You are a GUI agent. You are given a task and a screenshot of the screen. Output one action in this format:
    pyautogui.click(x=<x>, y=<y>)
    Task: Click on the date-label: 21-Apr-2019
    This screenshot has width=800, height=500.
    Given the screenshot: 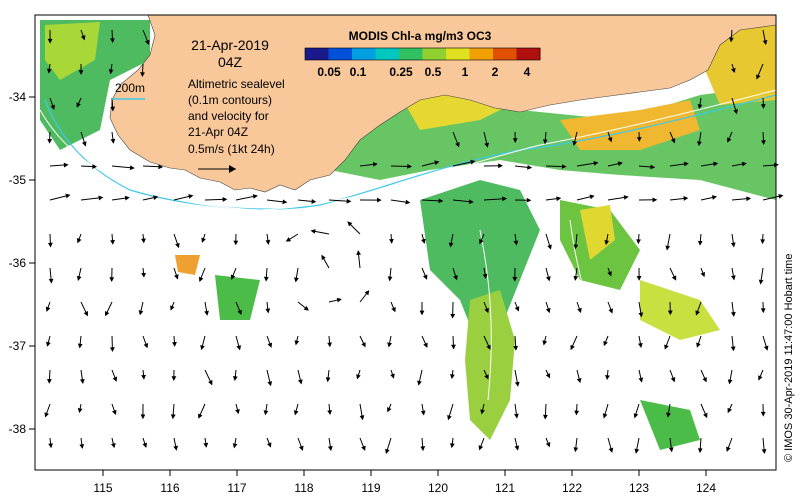 What is the action you would take?
    pyautogui.click(x=230, y=45)
    